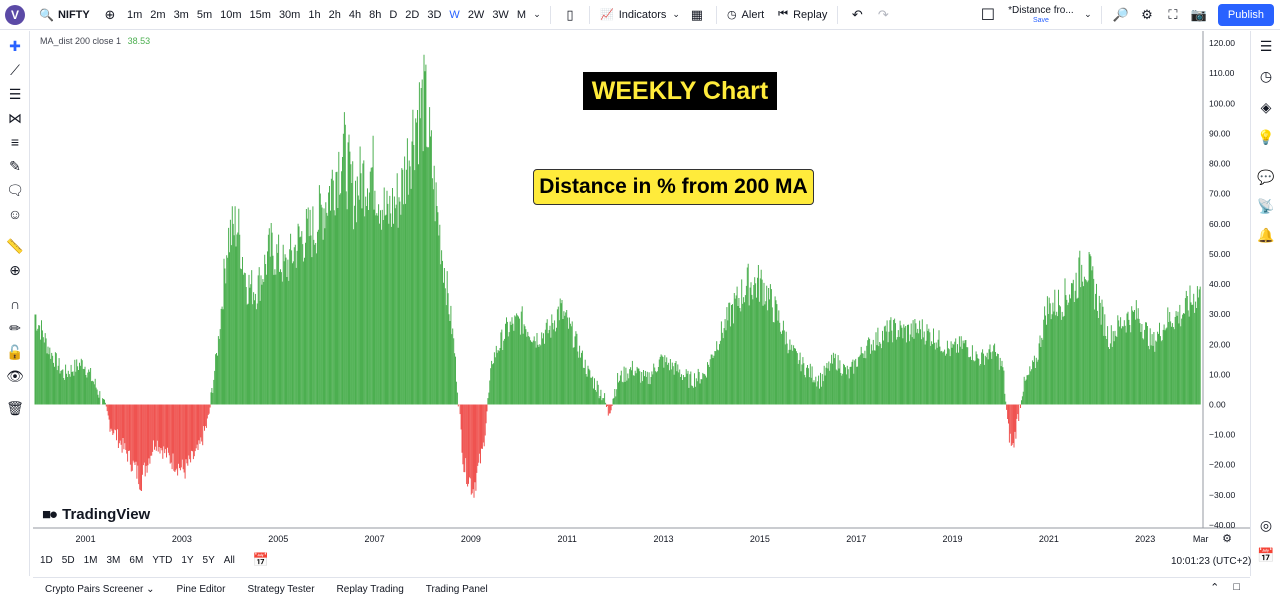 This screenshot has width=1280, height=600. I want to click on interval-1m: 1m, so click(135, 14).